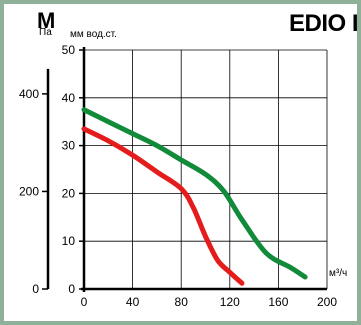 This screenshot has height=325, width=361. What do you see at coordinates (133, 302) in the screenshot?
I see `x-tick-label: 40` at bounding box center [133, 302].